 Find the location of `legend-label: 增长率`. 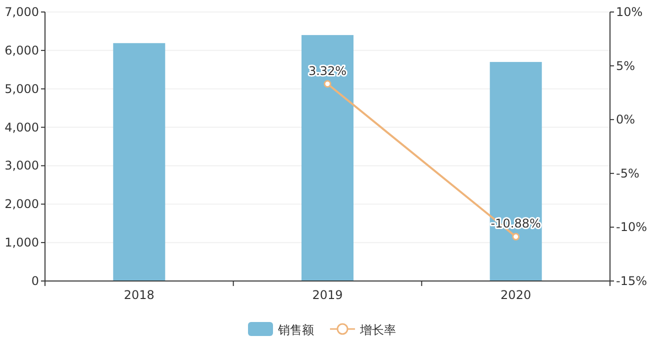

legend-label: 增长率 is located at coordinates (377, 330).